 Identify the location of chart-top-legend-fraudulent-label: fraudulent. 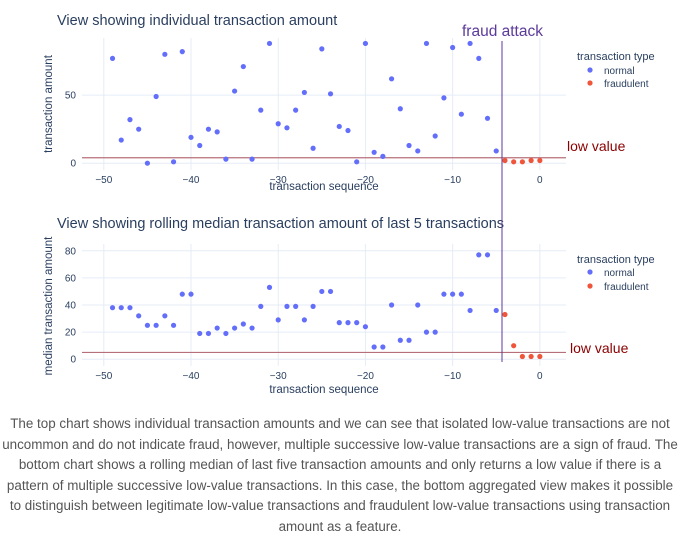
(626, 84).